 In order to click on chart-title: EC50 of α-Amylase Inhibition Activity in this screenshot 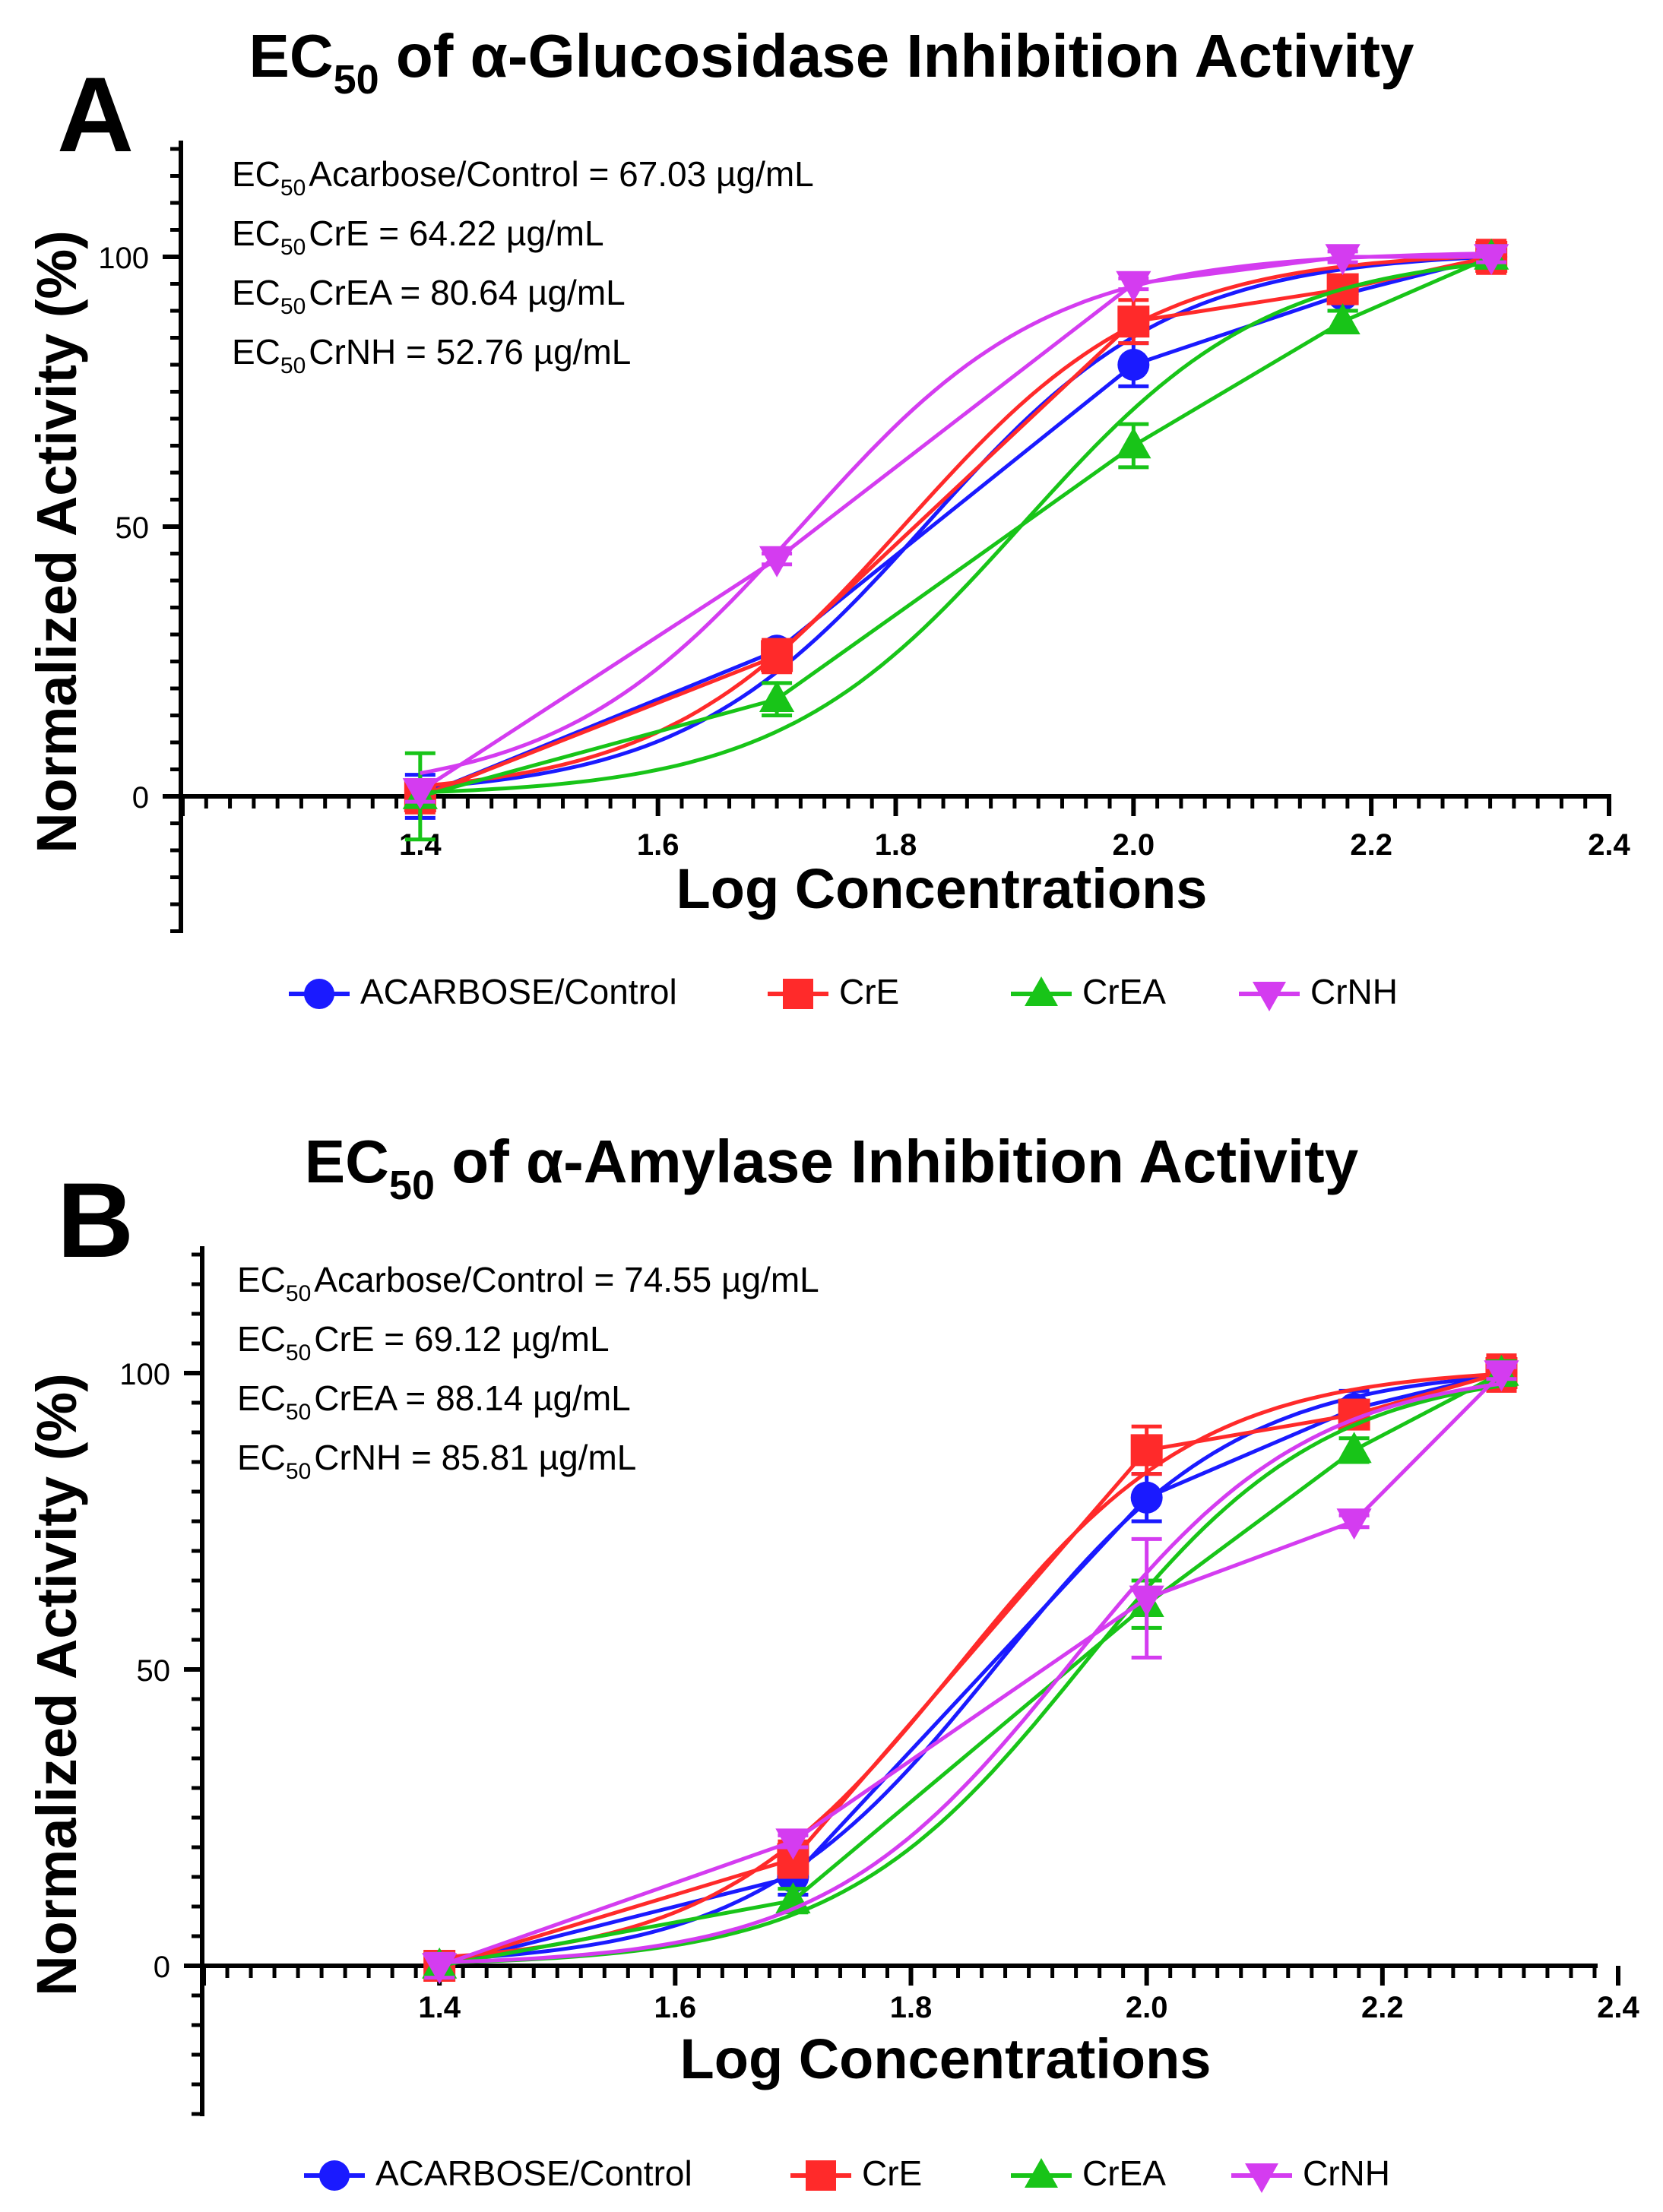, I will do `click(831, 1167)`.